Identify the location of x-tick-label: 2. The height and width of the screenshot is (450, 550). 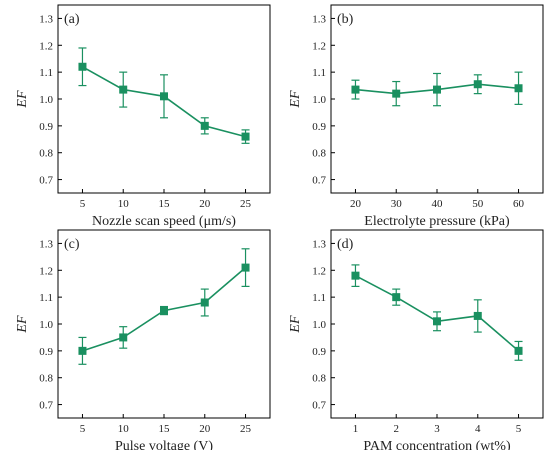
(396, 429).